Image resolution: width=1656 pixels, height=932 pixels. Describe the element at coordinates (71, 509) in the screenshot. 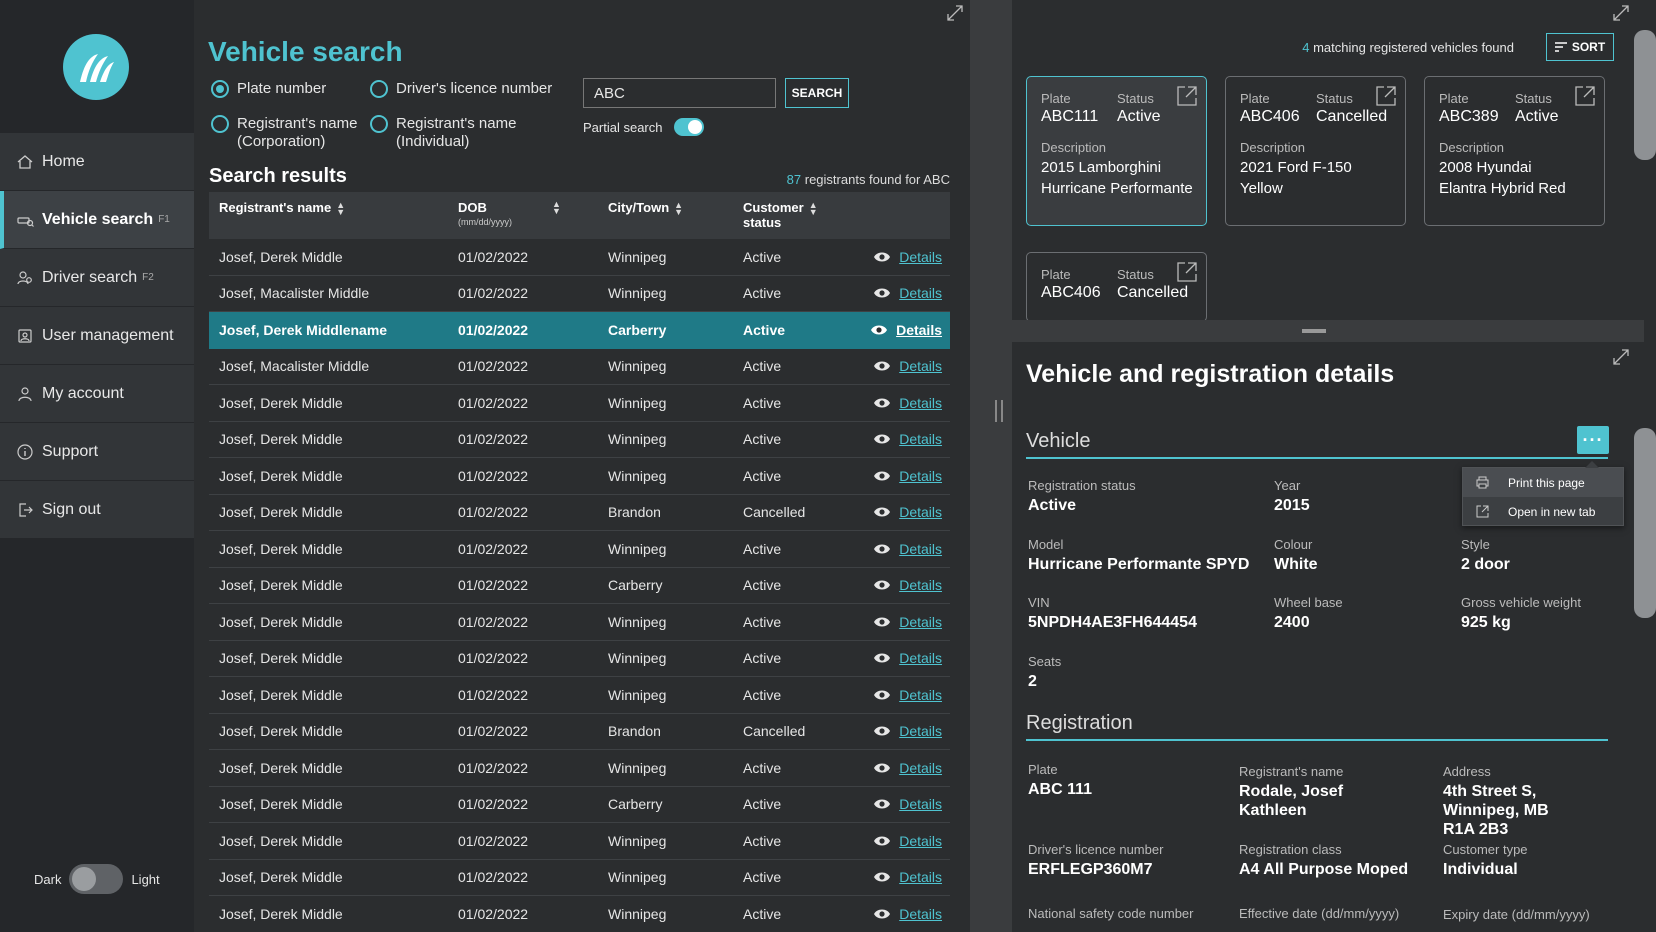

I see `sidebar-item-label: Sign out` at that location.